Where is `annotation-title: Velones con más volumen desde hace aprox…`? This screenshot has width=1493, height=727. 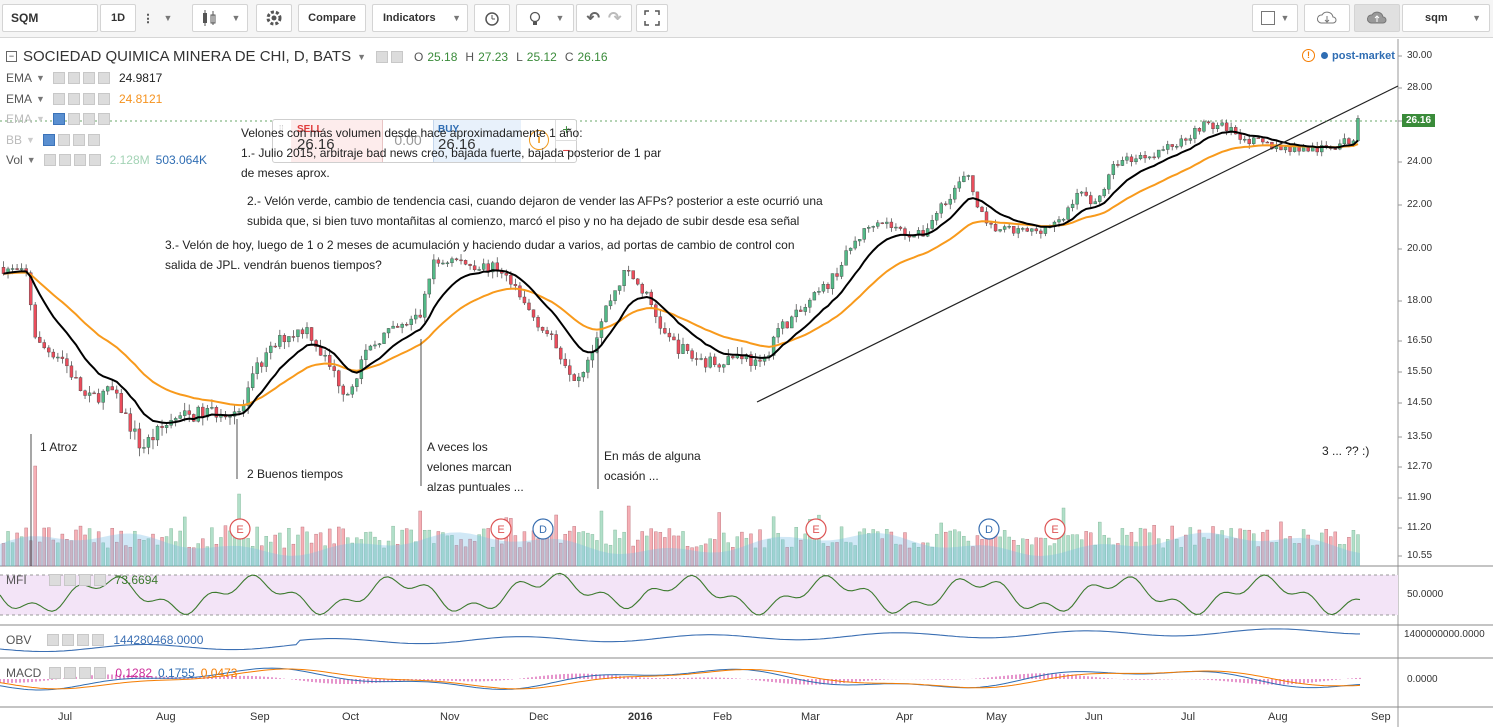
annotation-title: Velones con más volumen desde hace aprox… is located at coordinates (412, 133).